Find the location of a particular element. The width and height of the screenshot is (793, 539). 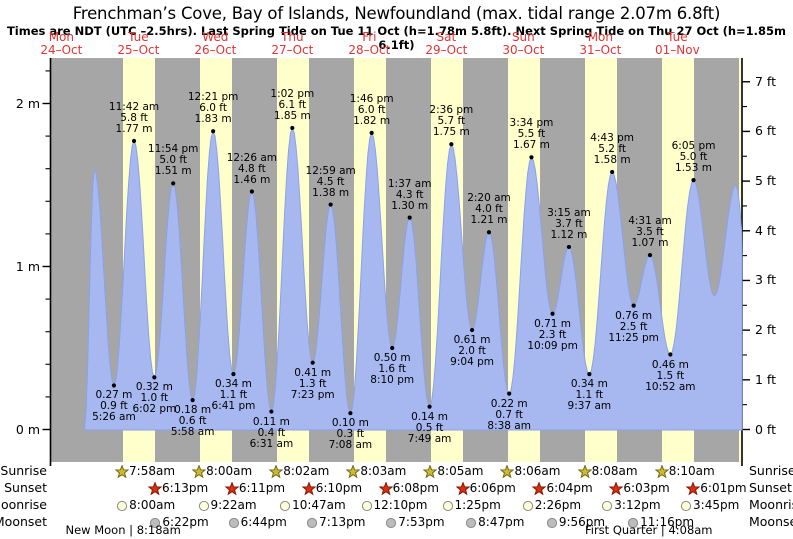

sunset-time: 6:01pm is located at coordinates (723, 488).